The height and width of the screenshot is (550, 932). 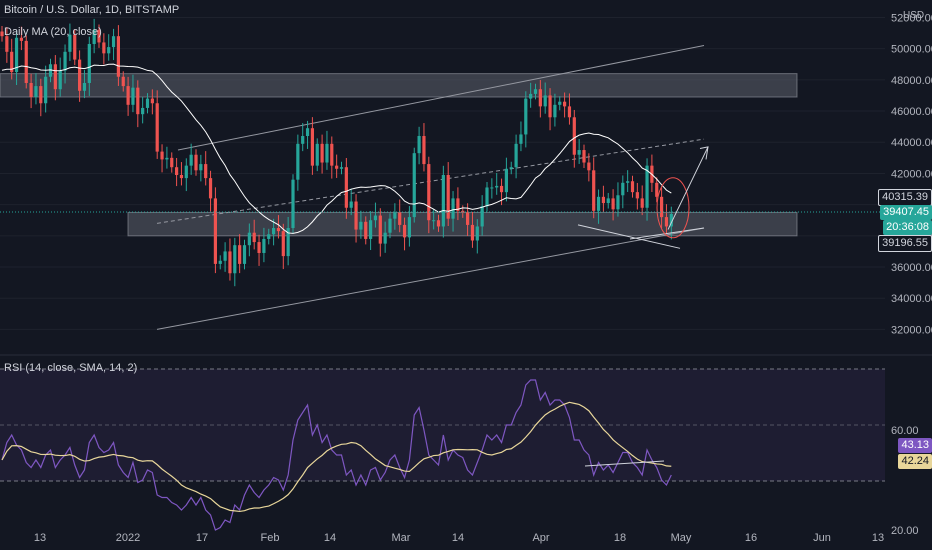 What do you see at coordinates (430, 278) in the screenshot?
I see `channel-lower-line` at bounding box center [430, 278].